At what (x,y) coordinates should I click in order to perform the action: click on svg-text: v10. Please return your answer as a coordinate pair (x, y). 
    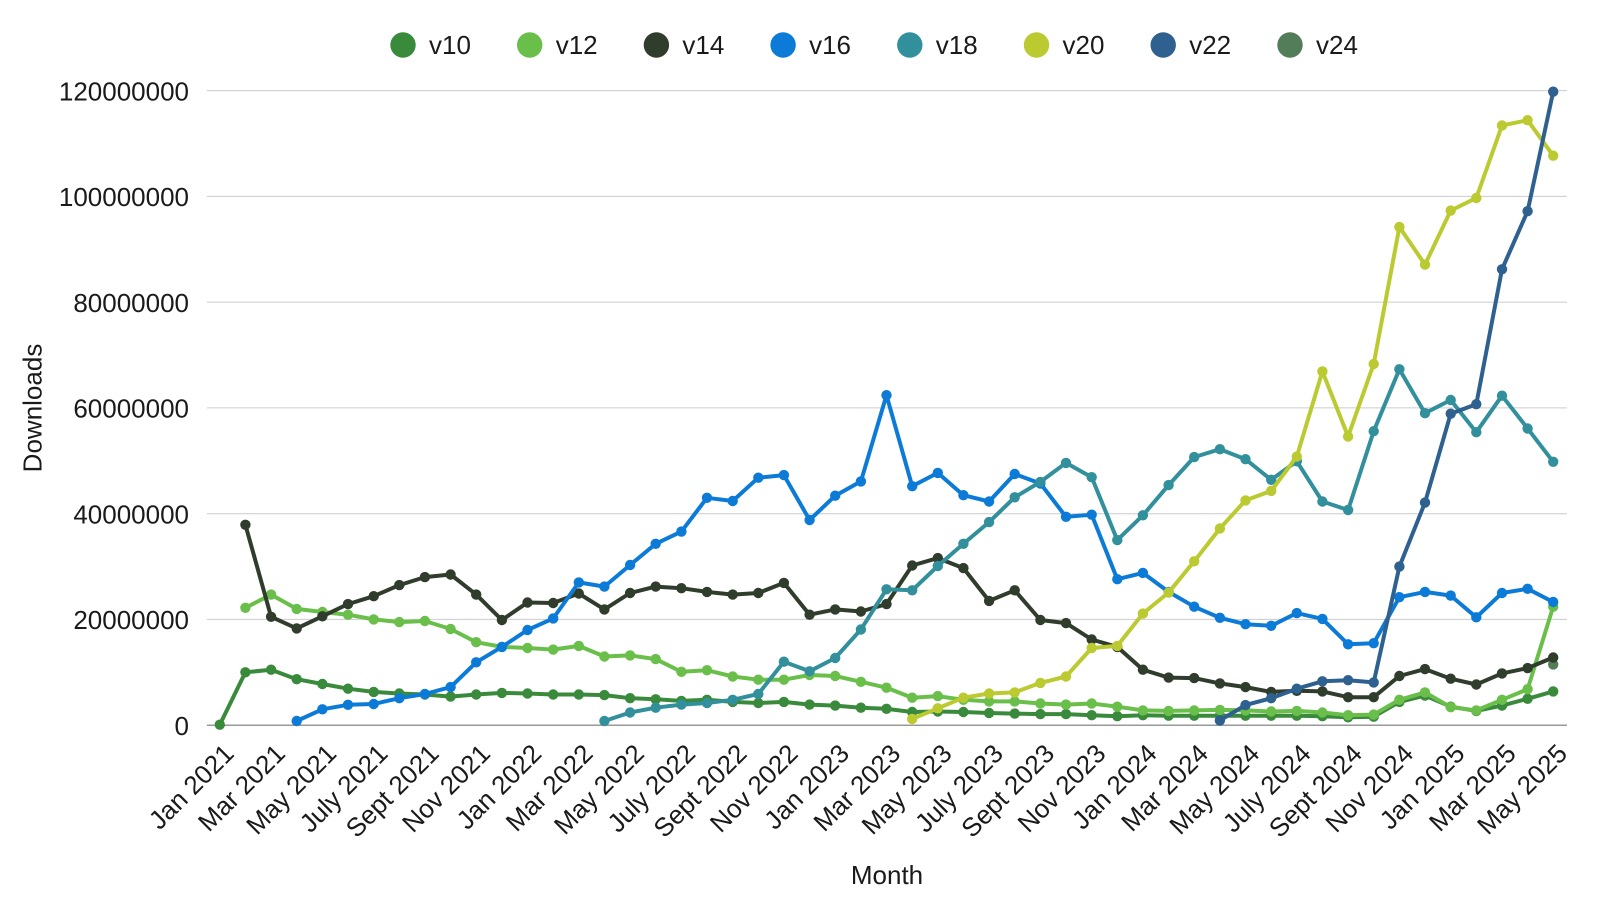
    Looking at the image, I should click on (450, 45).